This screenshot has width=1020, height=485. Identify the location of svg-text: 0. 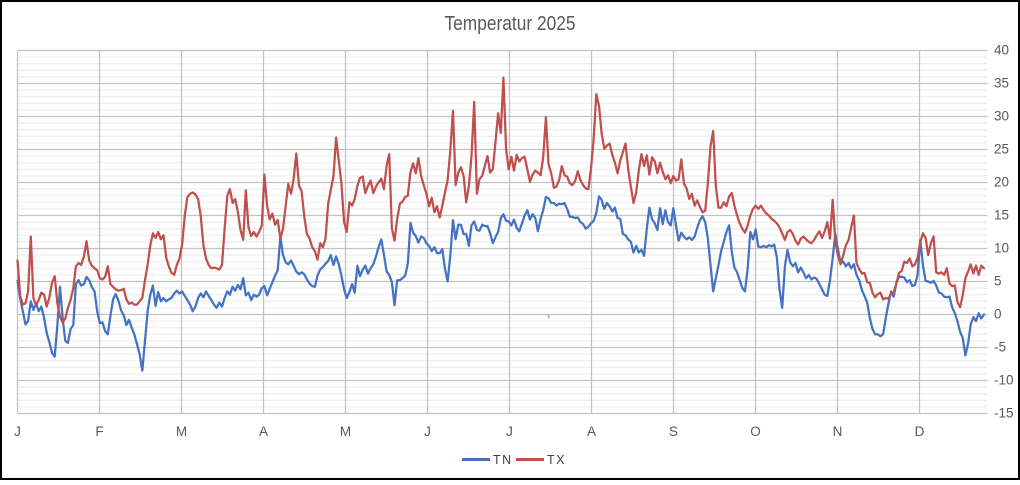
(998, 314).